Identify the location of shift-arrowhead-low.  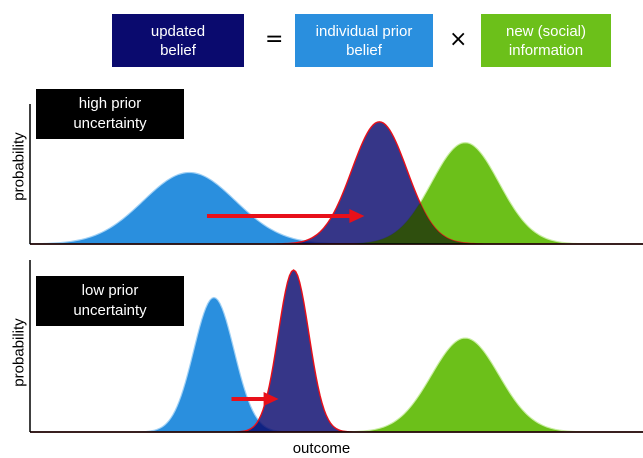
(271, 399).